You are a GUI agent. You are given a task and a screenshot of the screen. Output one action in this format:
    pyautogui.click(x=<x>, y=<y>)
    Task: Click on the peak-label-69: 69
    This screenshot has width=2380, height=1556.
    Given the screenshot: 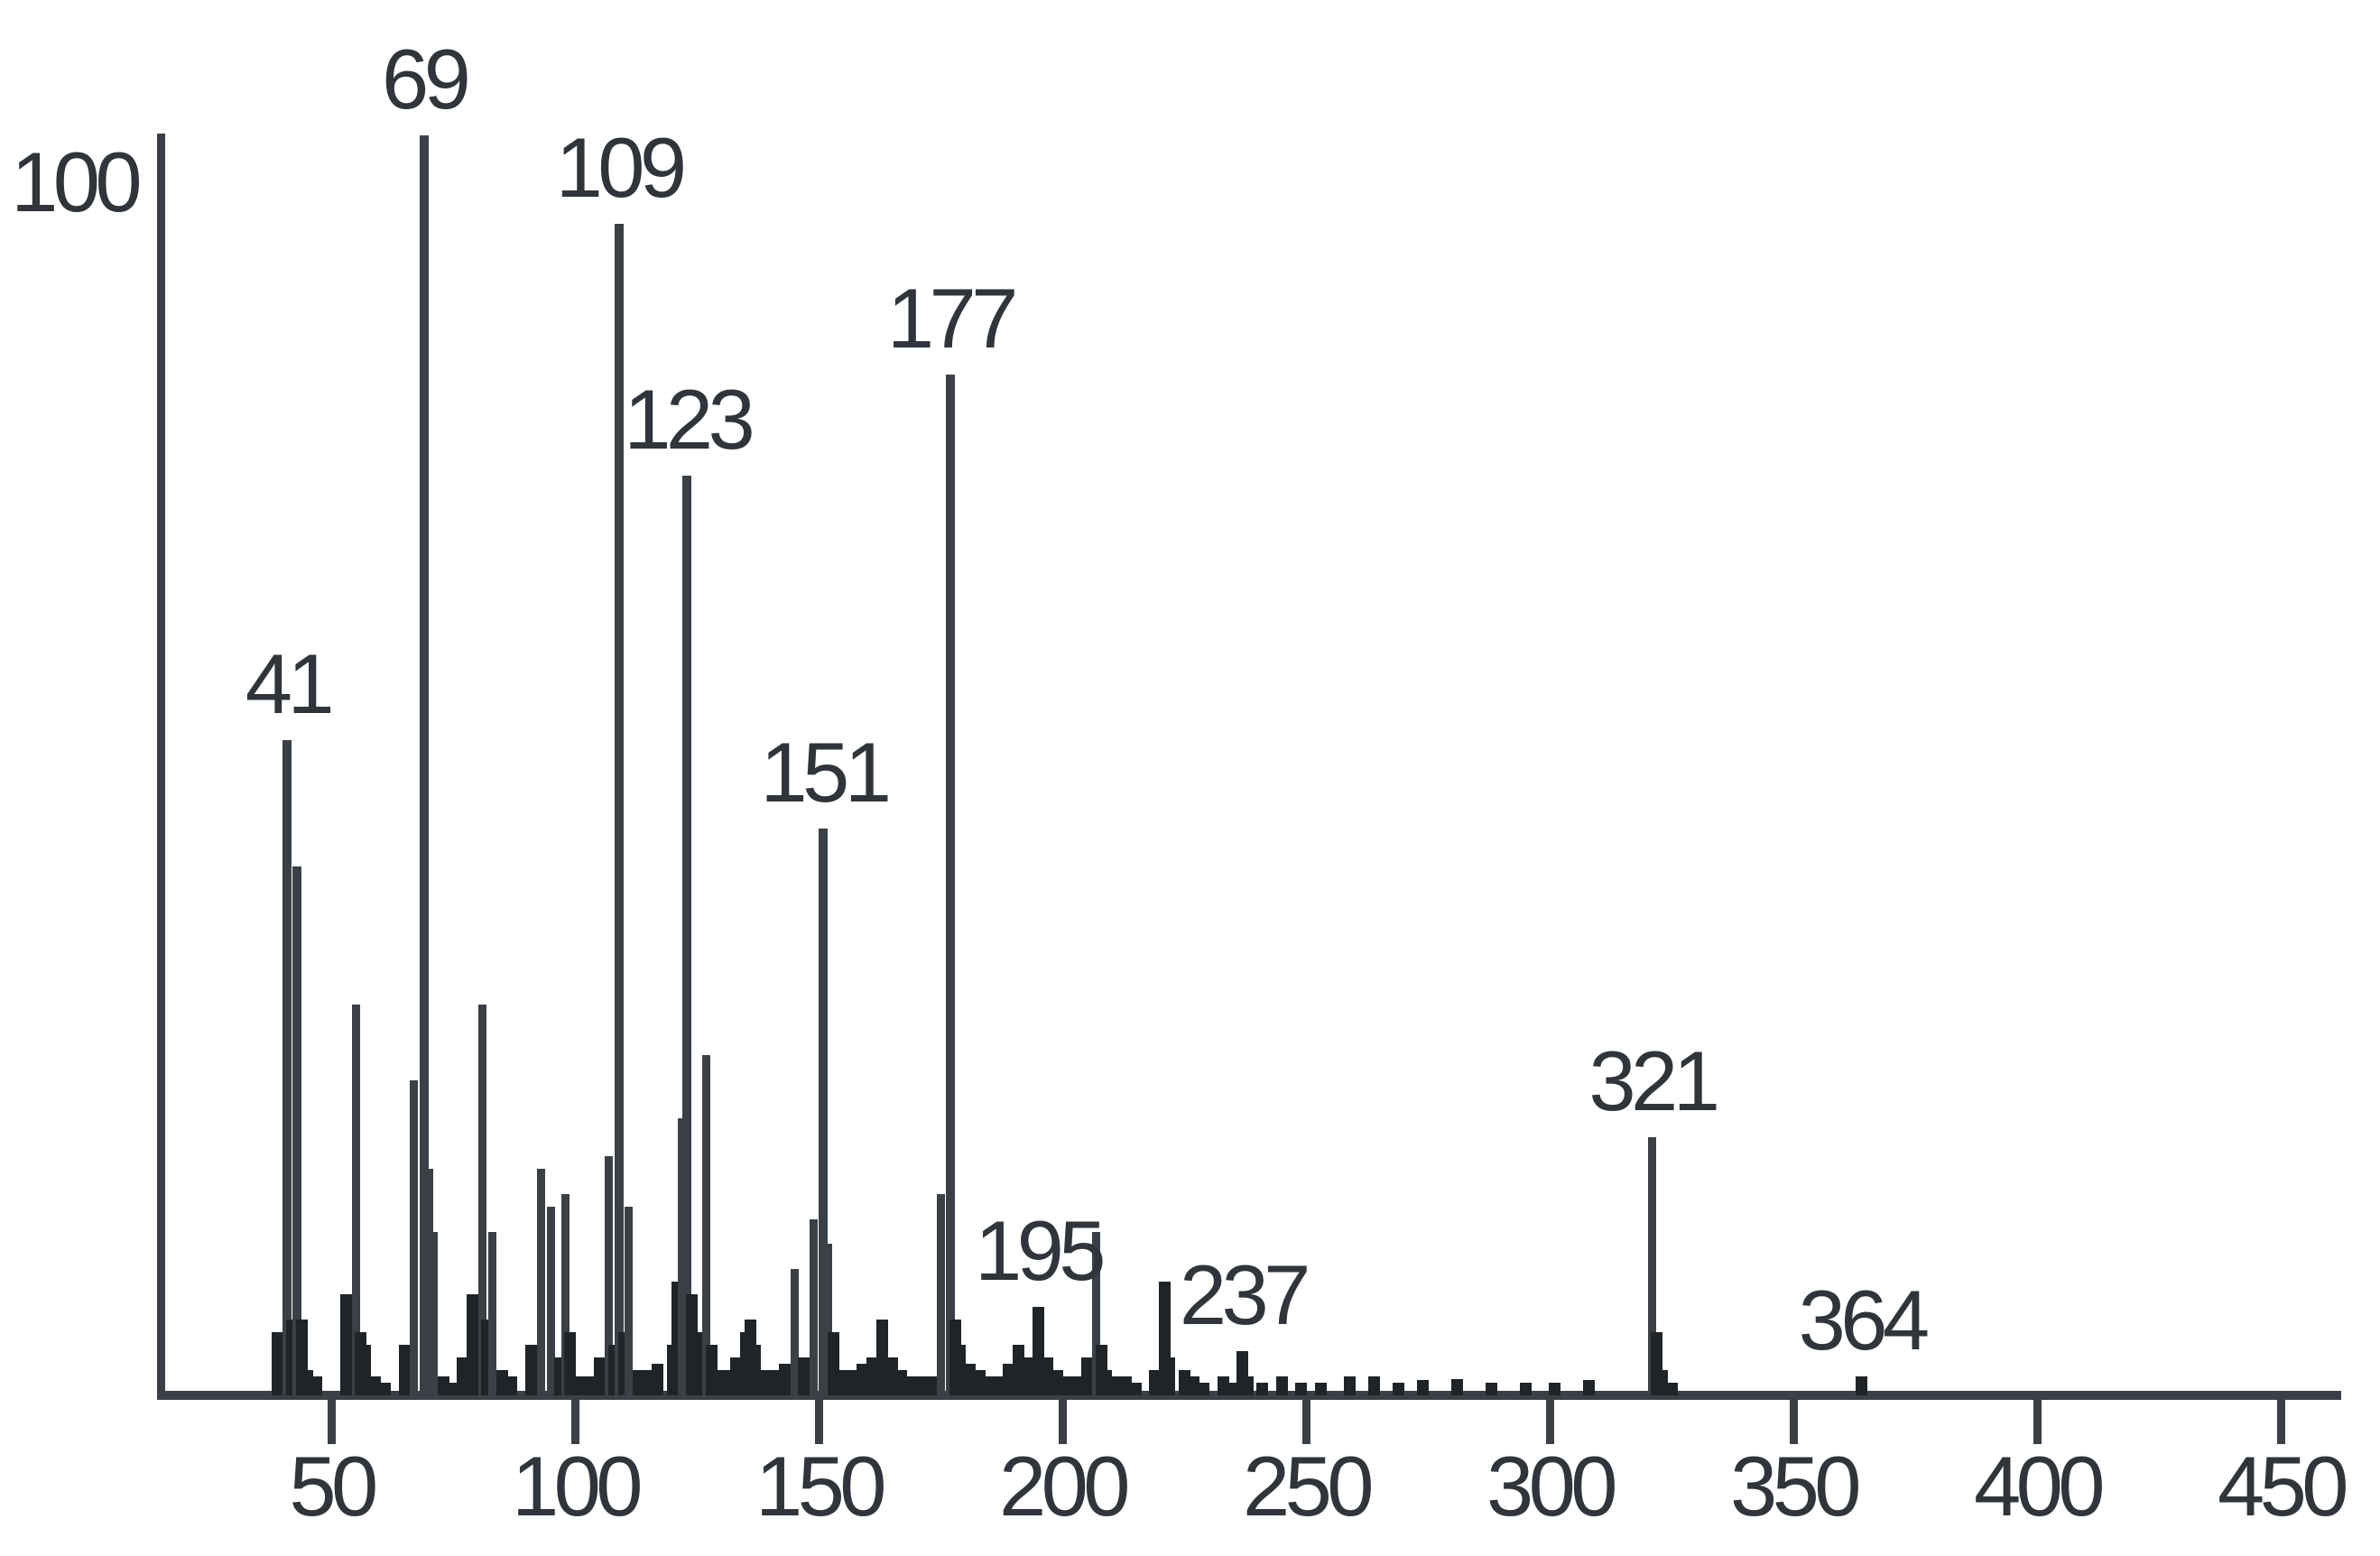 What is the action you would take?
    pyautogui.click(x=426, y=79)
    